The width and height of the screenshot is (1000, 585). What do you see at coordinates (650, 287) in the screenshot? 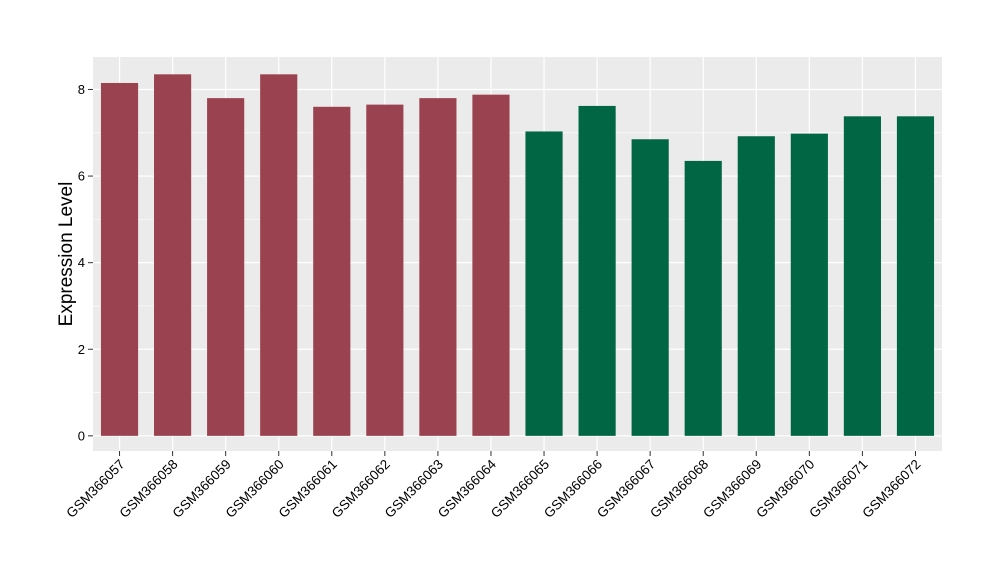
I see `bar-GSM366067` at bounding box center [650, 287].